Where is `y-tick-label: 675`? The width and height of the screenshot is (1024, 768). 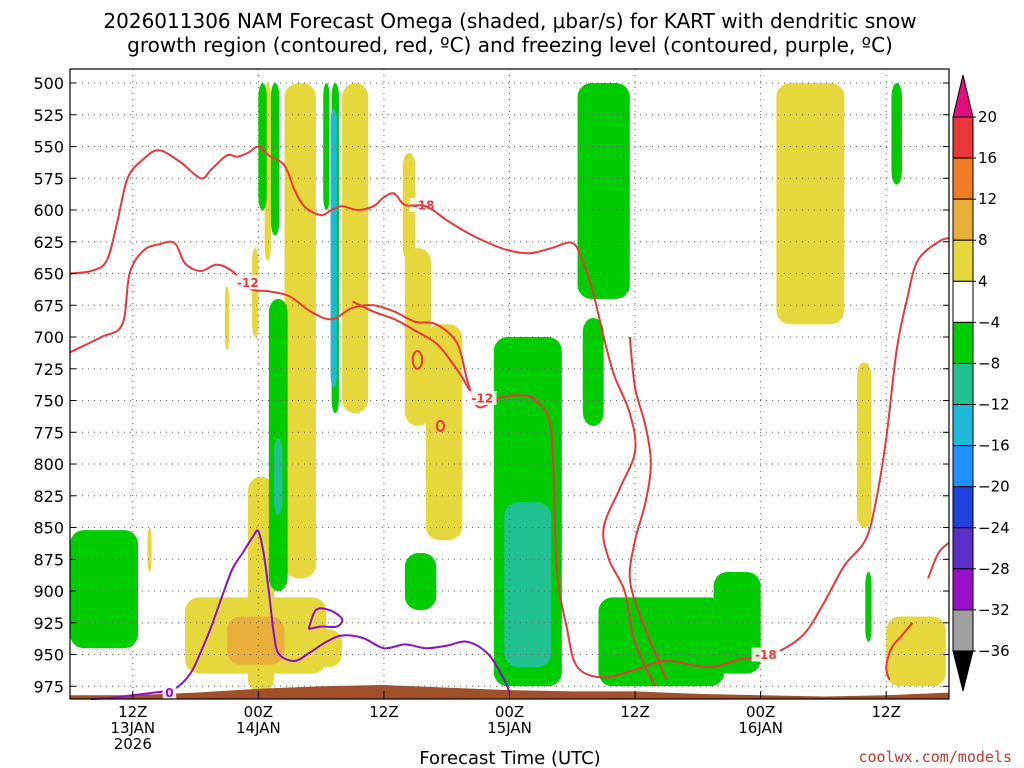 y-tick-label: 675 is located at coordinates (48, 305).